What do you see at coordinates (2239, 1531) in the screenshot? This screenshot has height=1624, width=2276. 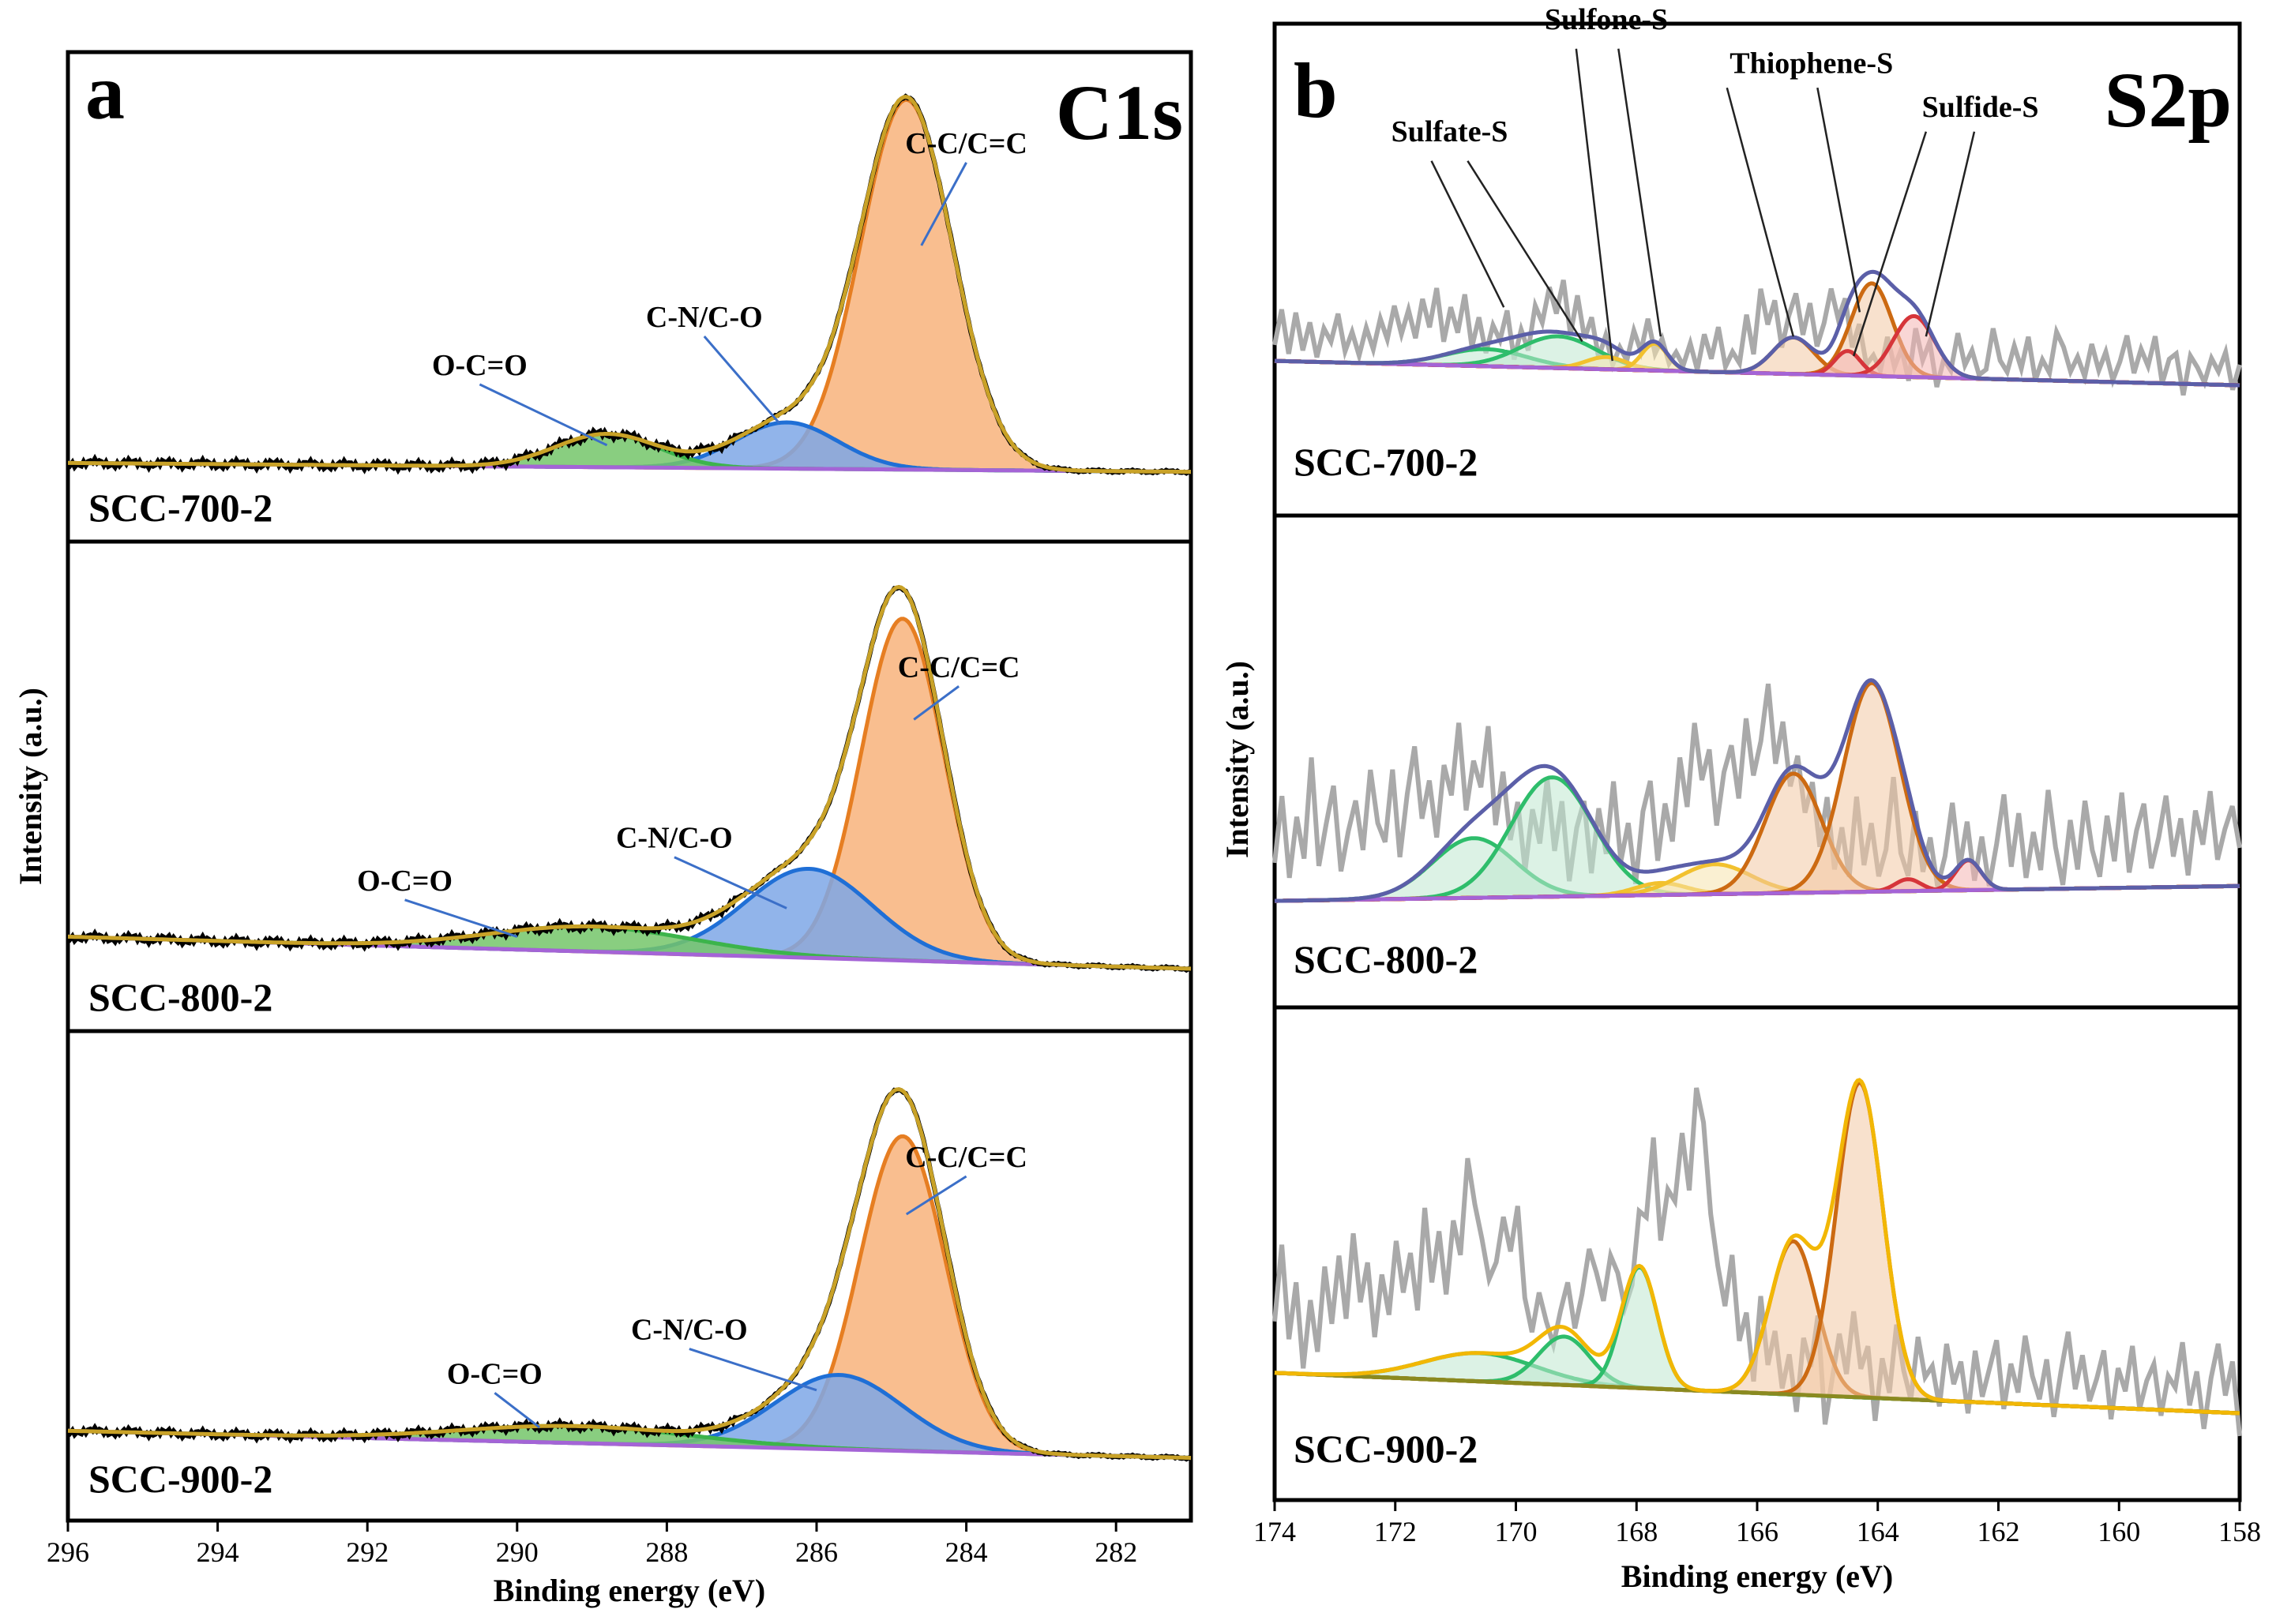 I see `x-tick-label-158: 158` at bounding box center [2239, 1531].